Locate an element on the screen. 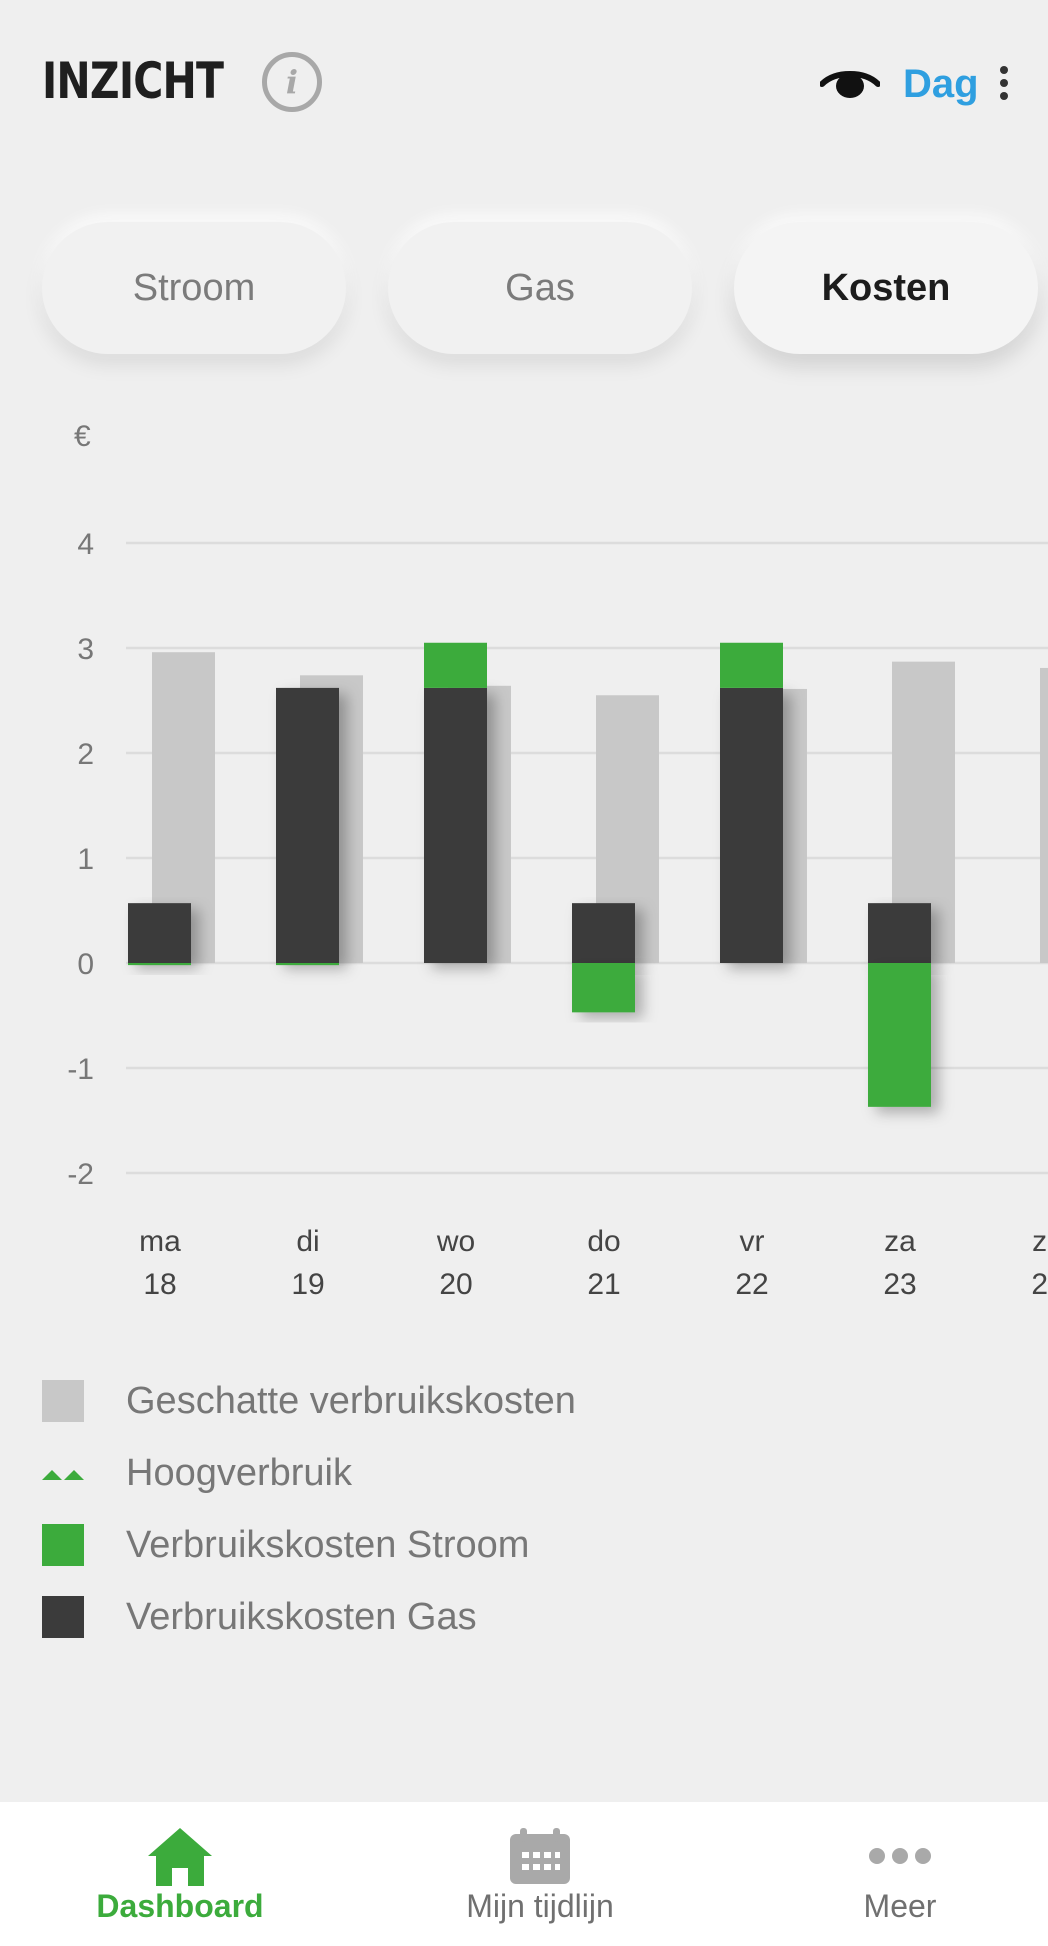  y-tick-label: 4 is located at coordinates (85, 544).